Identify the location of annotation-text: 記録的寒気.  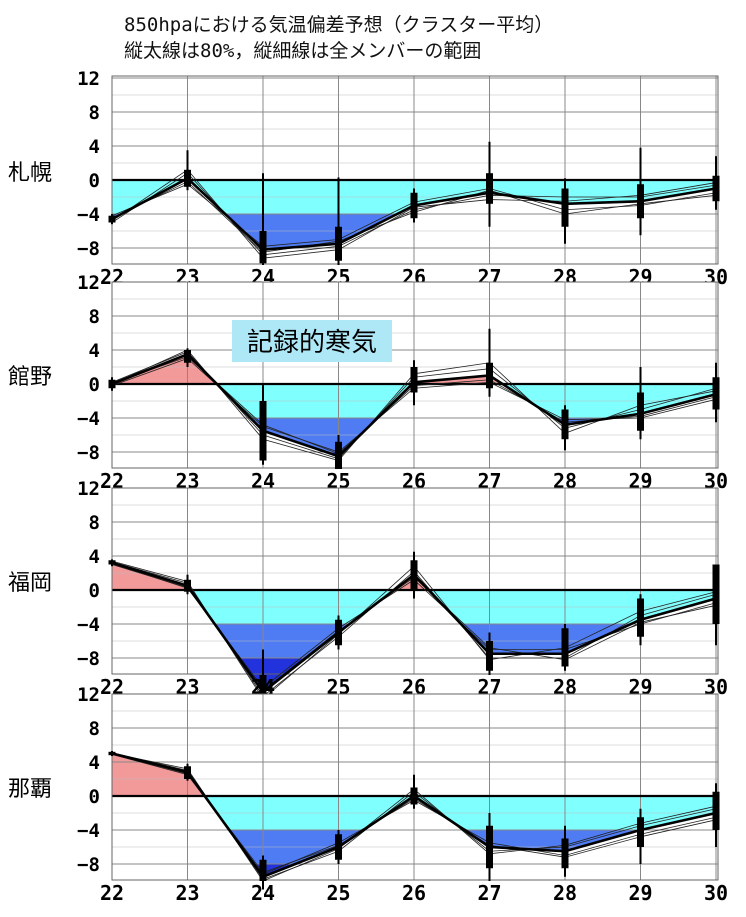
(312, 343).